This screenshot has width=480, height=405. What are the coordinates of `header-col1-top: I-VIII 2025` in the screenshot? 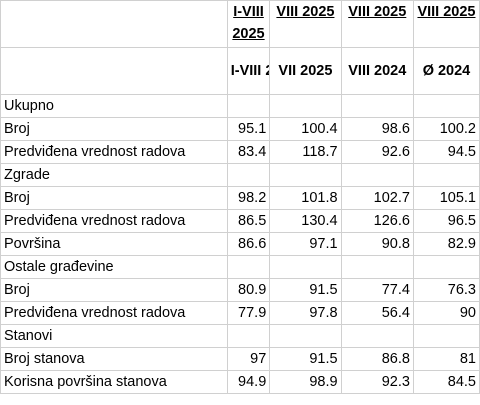 It's located at (248, 24).